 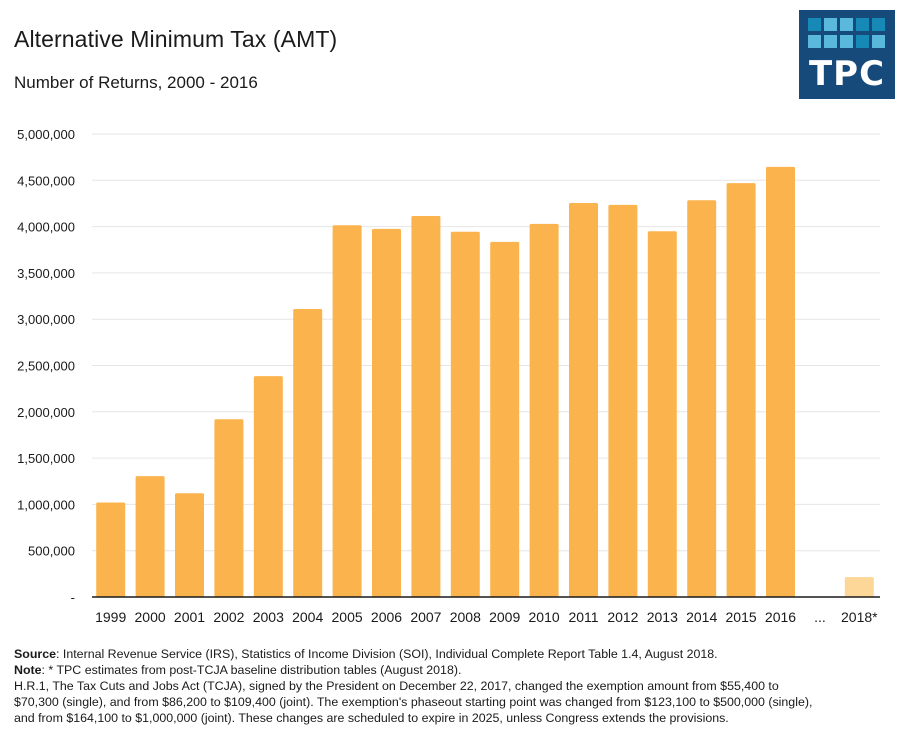 What do you see at coordinates (662, 617) in the screenshot?
I see `x-tick-label: 2013` at bounding box center [662, 617].